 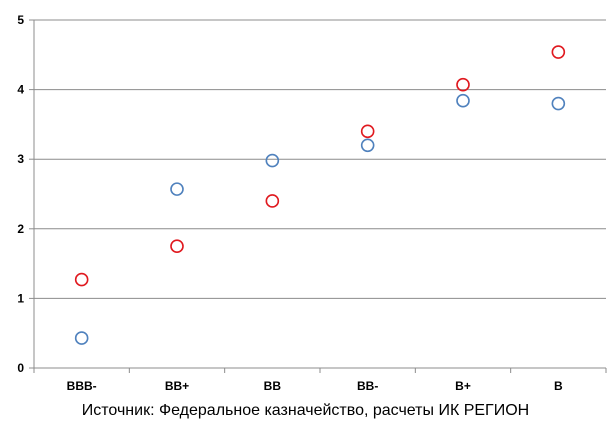 What do you see at coordinates (177, 386) in the screenshot?
I see `x-tick-label: BB+` at bounding box center [177, 386].